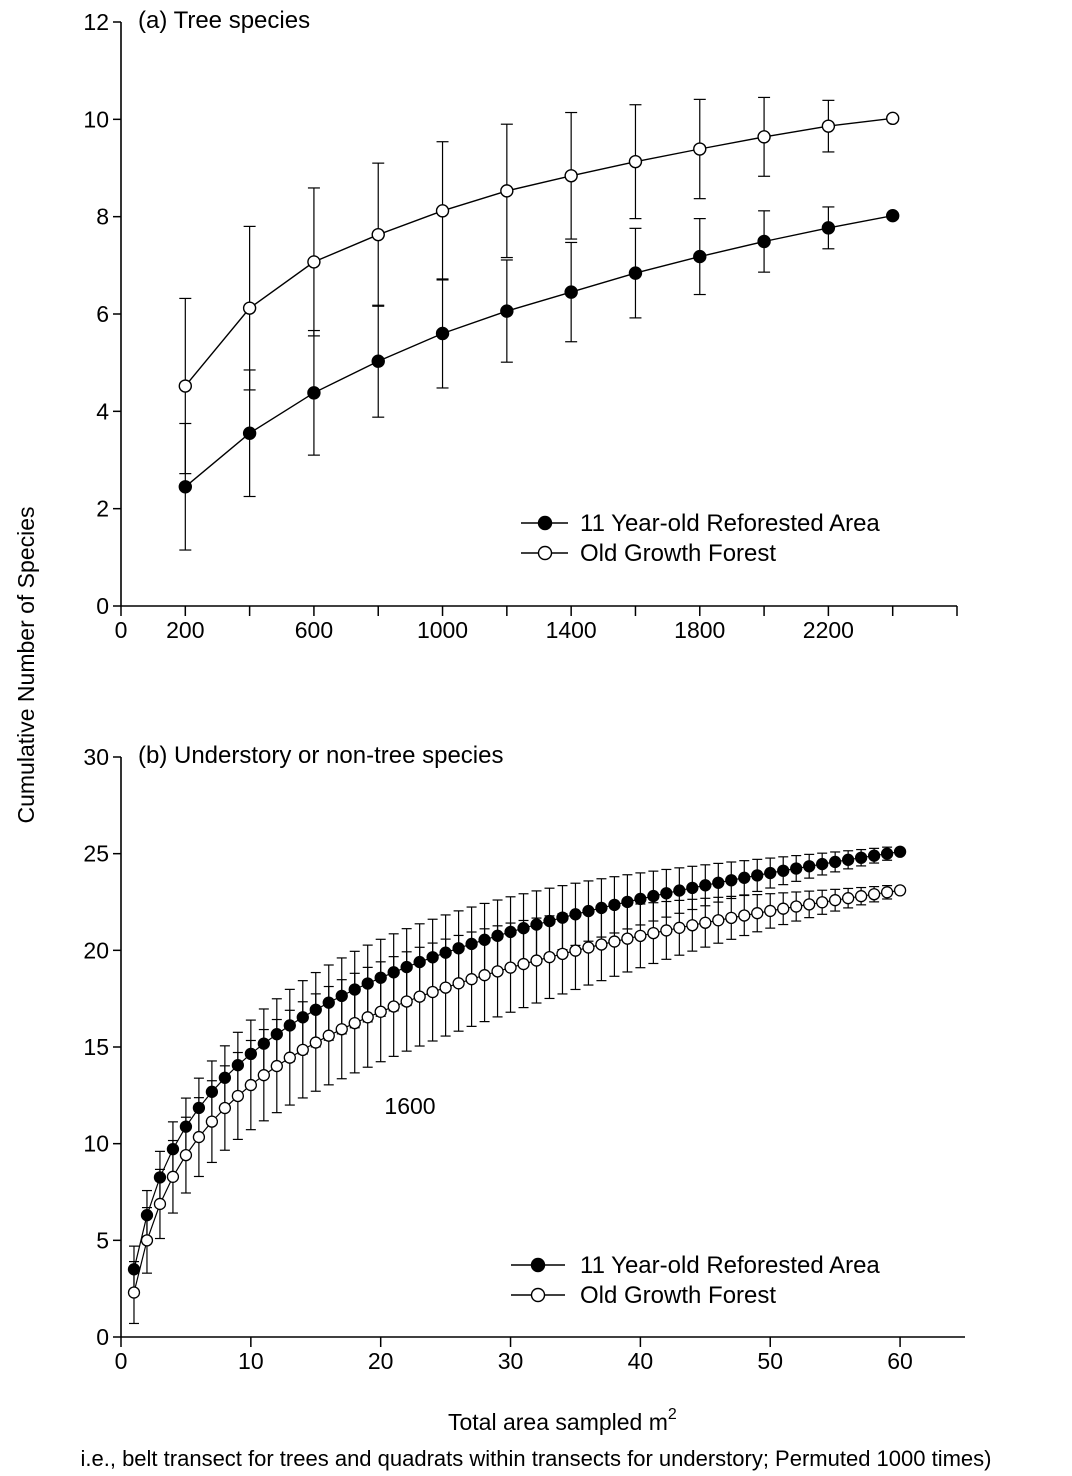 This screenshot has height=1476, width=1072. I want to click on panel-b-y-tick-label: 25, so click(96, 854).